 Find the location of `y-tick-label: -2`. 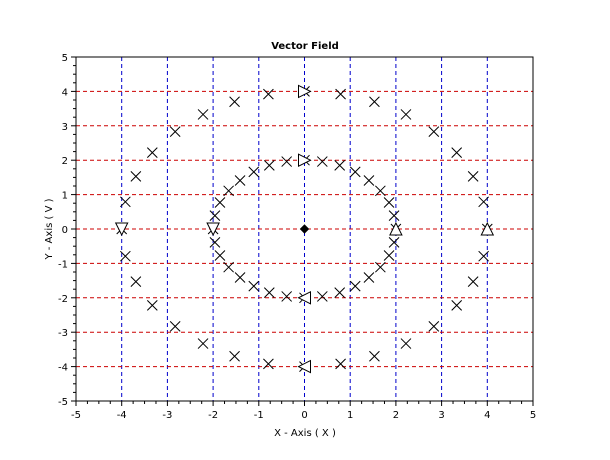

y-tick-label: -2 is located at coordinates (63, 299).